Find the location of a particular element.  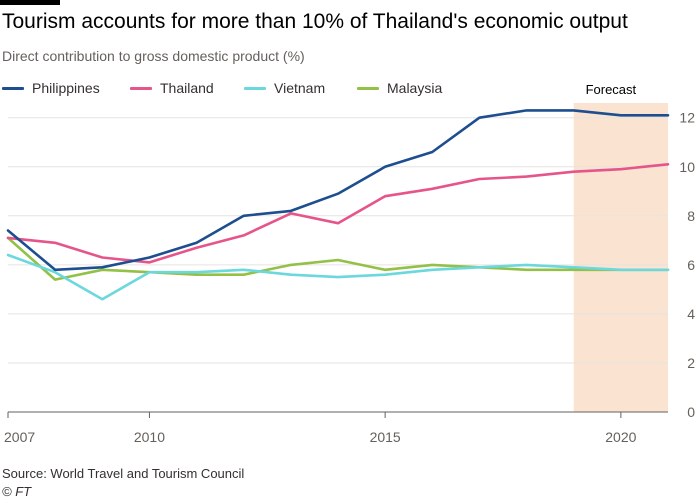

y-tick-label: 6 is located at coordinates (691, 265).